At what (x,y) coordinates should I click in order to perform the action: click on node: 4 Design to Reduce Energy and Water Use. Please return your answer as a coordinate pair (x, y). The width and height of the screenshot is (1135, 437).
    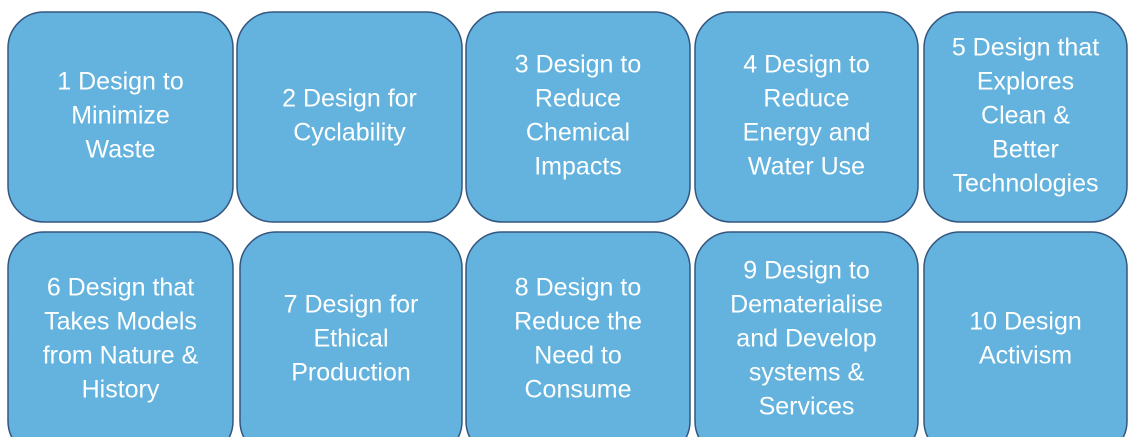
    Looking at the image, I should click on (806, 117).